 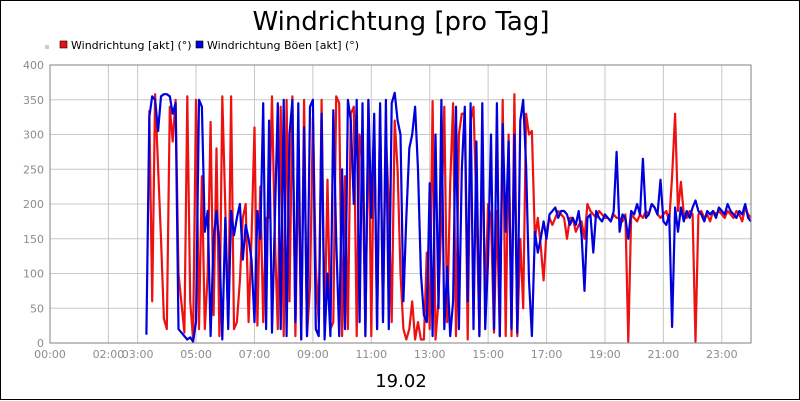 I want to click on x-tick-label: 17:00, so click(x=547, y=354).